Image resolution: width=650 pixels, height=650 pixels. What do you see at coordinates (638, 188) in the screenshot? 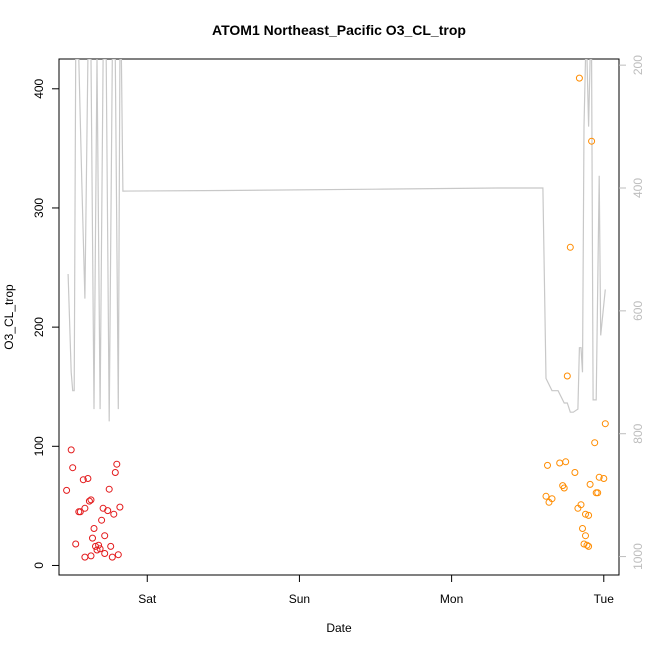
I see `right-y-tick-label: 400` at bounding box center [638, 188].